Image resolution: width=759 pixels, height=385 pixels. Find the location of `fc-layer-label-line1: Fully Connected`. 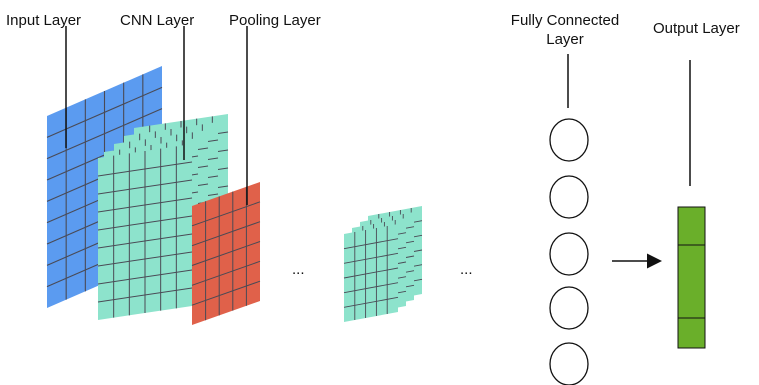

fc-layer-label-line1: Fully Connected is located at coordinates (565, 20).